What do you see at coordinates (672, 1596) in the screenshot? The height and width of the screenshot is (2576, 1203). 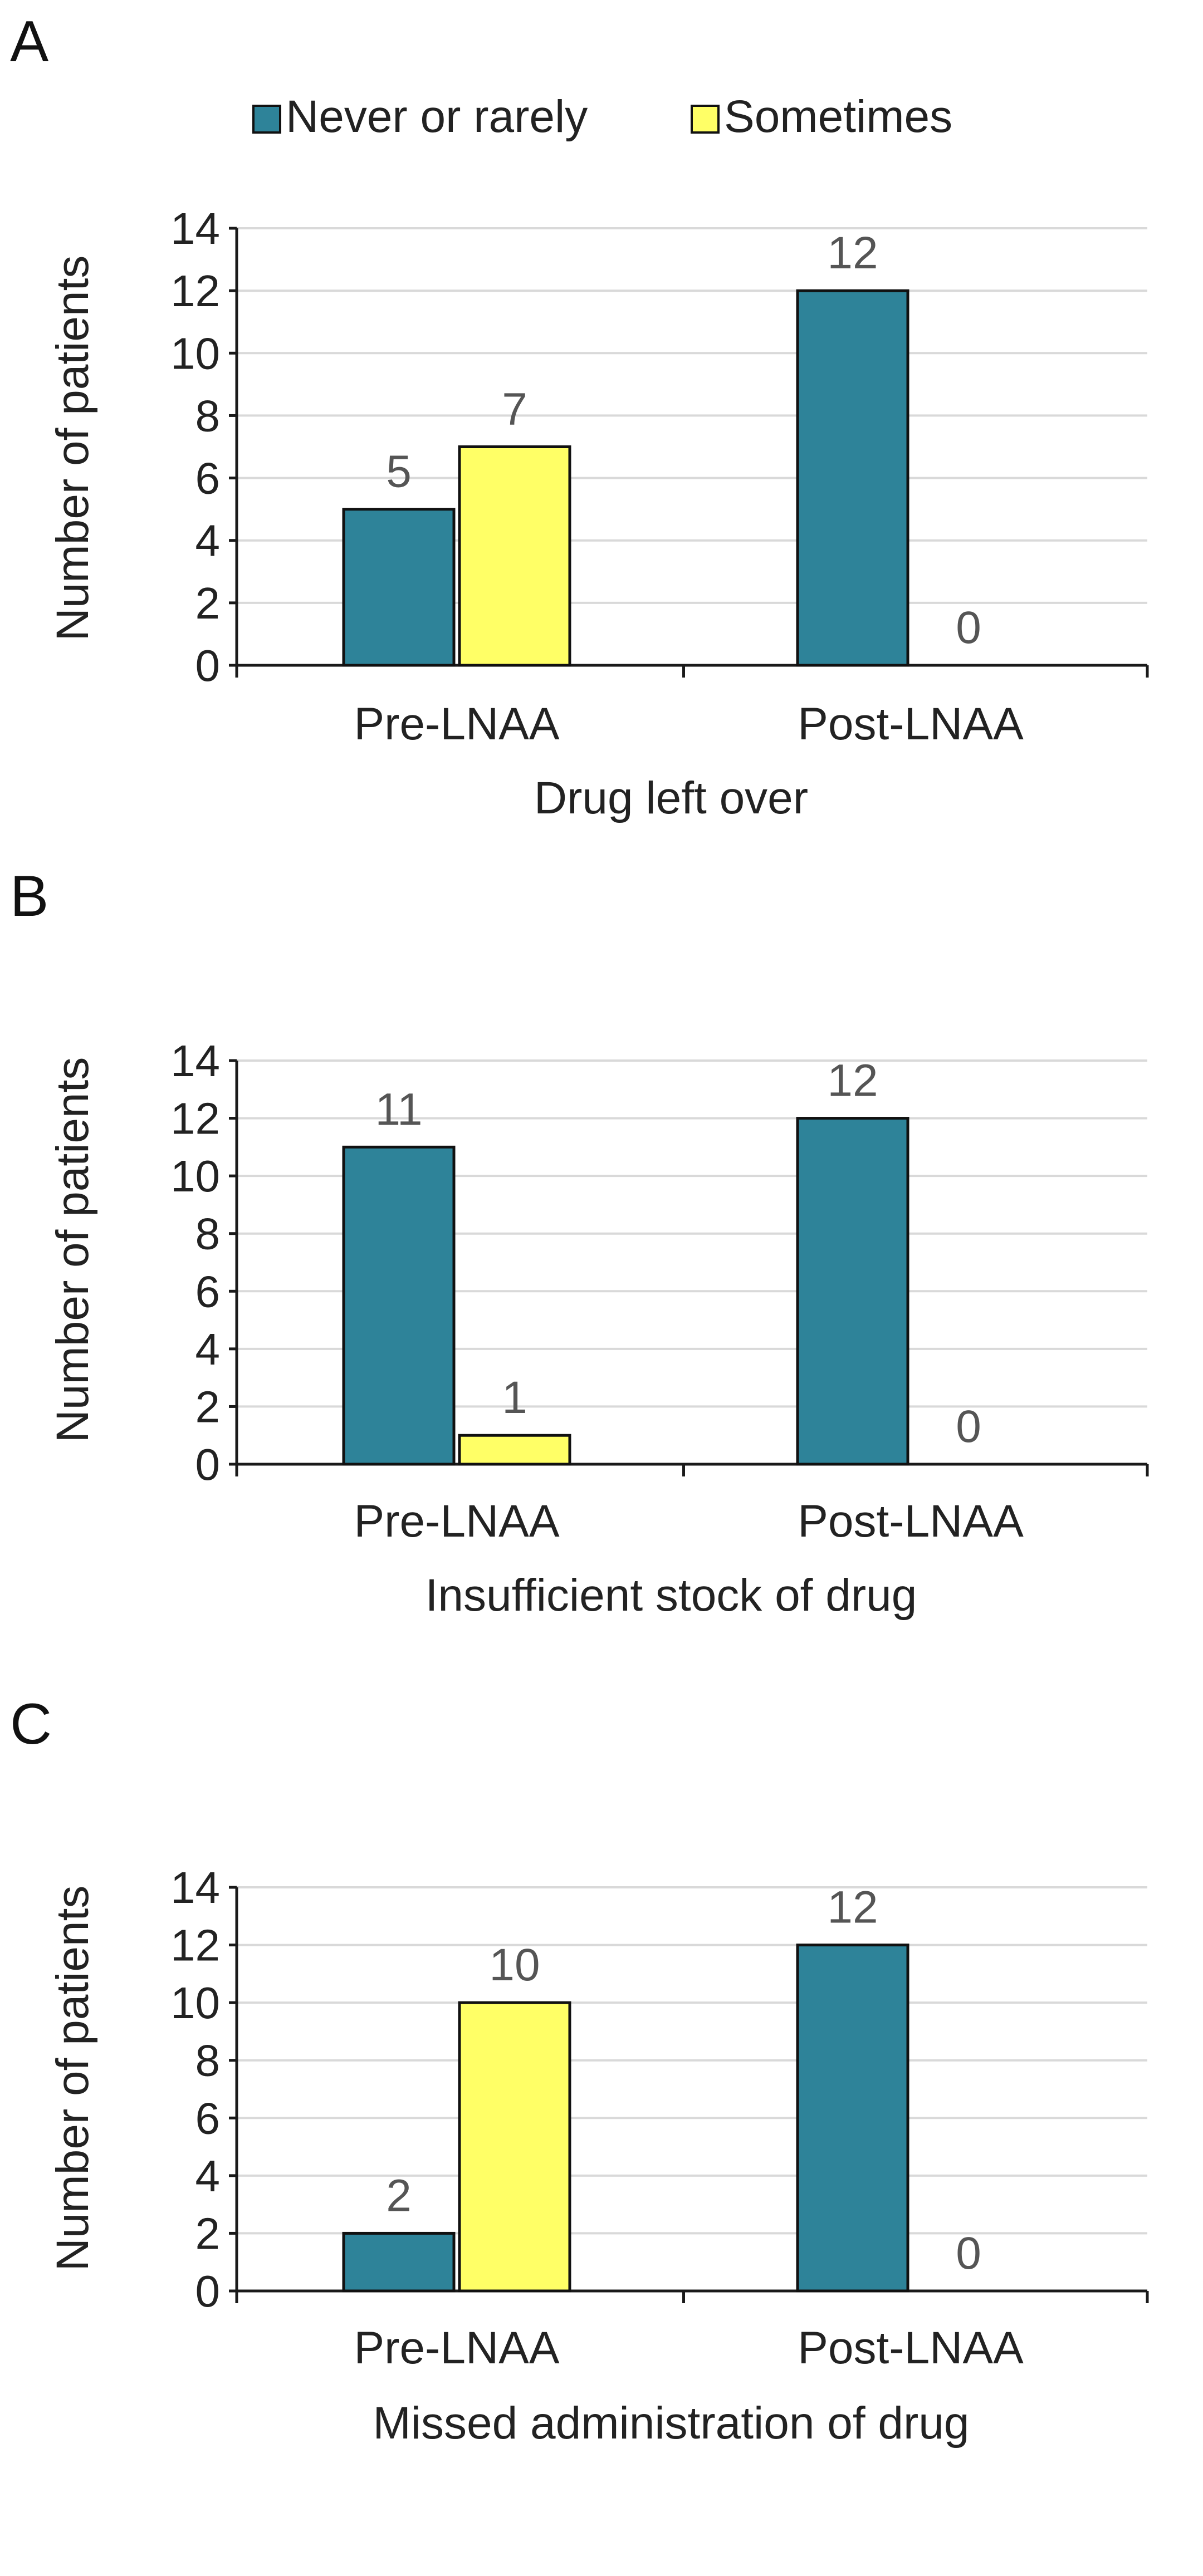 I see `x-axis-label: Insufficient stock of drug` at bounding box center [672, 1596].